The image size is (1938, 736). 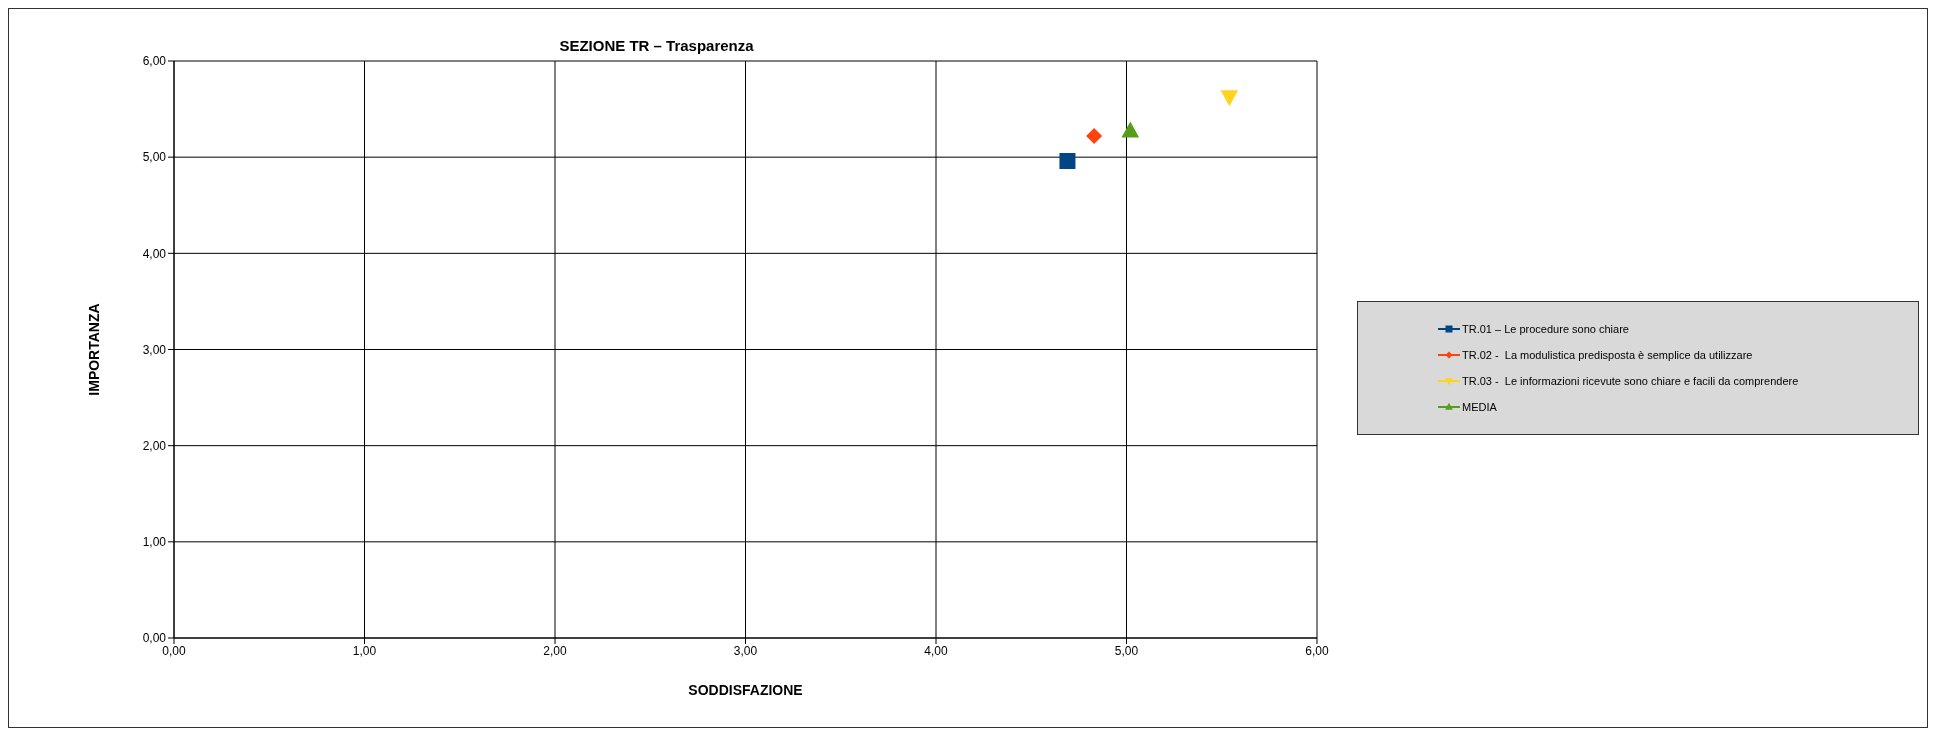 I want to click on legend-label: TR.02 - La modulistica predisposta è semplice da utilizzare, so click(x=1607, y=355).